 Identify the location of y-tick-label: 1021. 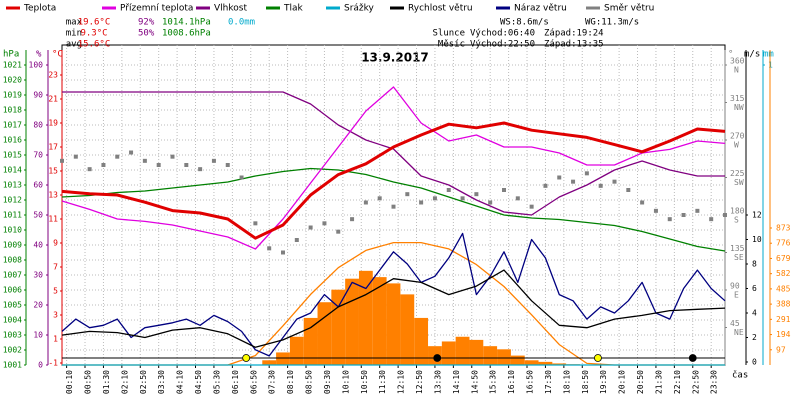
(12, 65).